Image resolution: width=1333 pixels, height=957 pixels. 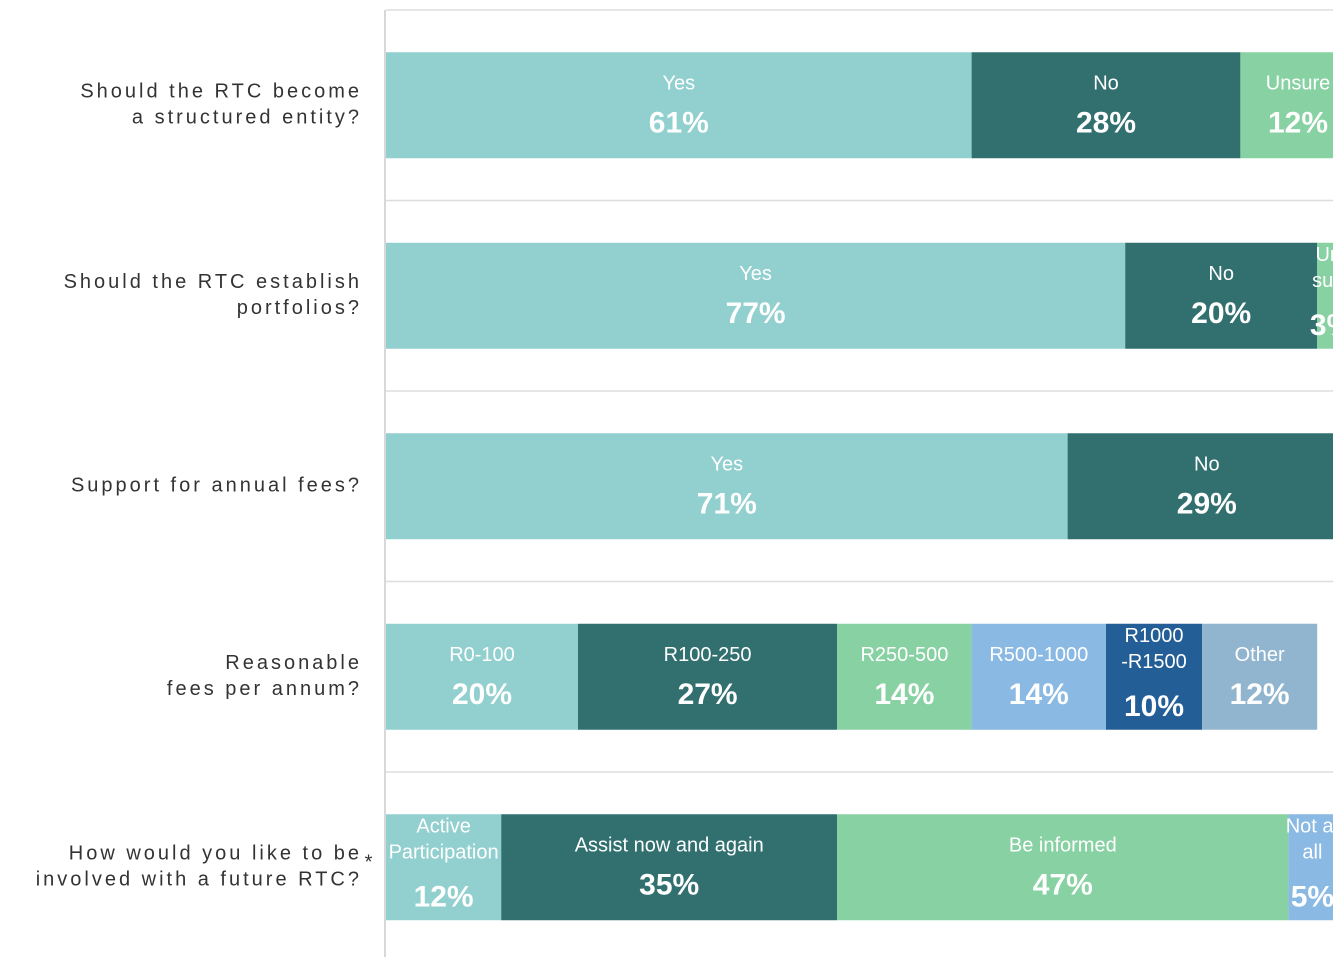 I want to click on segment-name: R500-1000, so click(x=1038, y=655).